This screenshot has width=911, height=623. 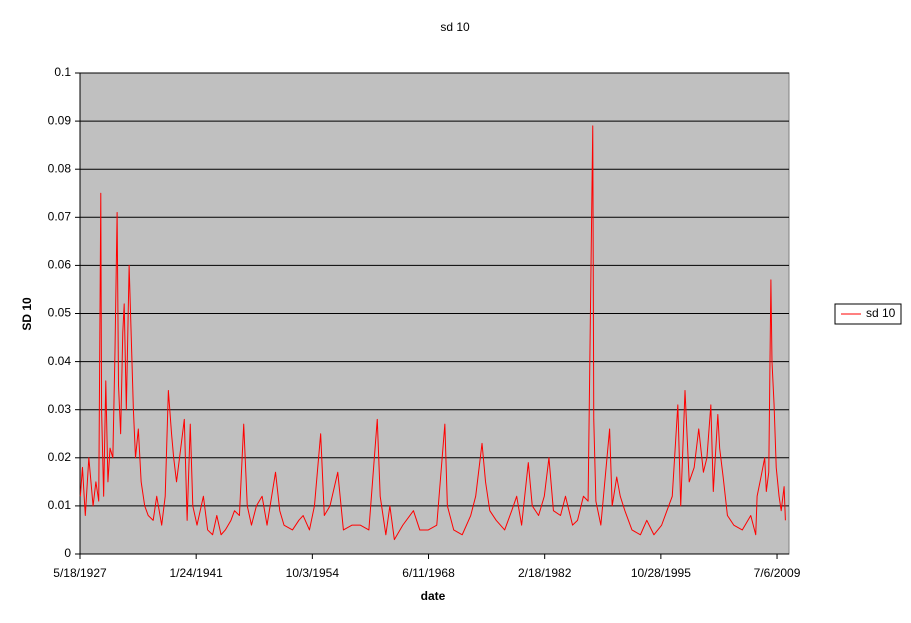 I want to click on y-tick-label: 0, so click(x=67, y=553).